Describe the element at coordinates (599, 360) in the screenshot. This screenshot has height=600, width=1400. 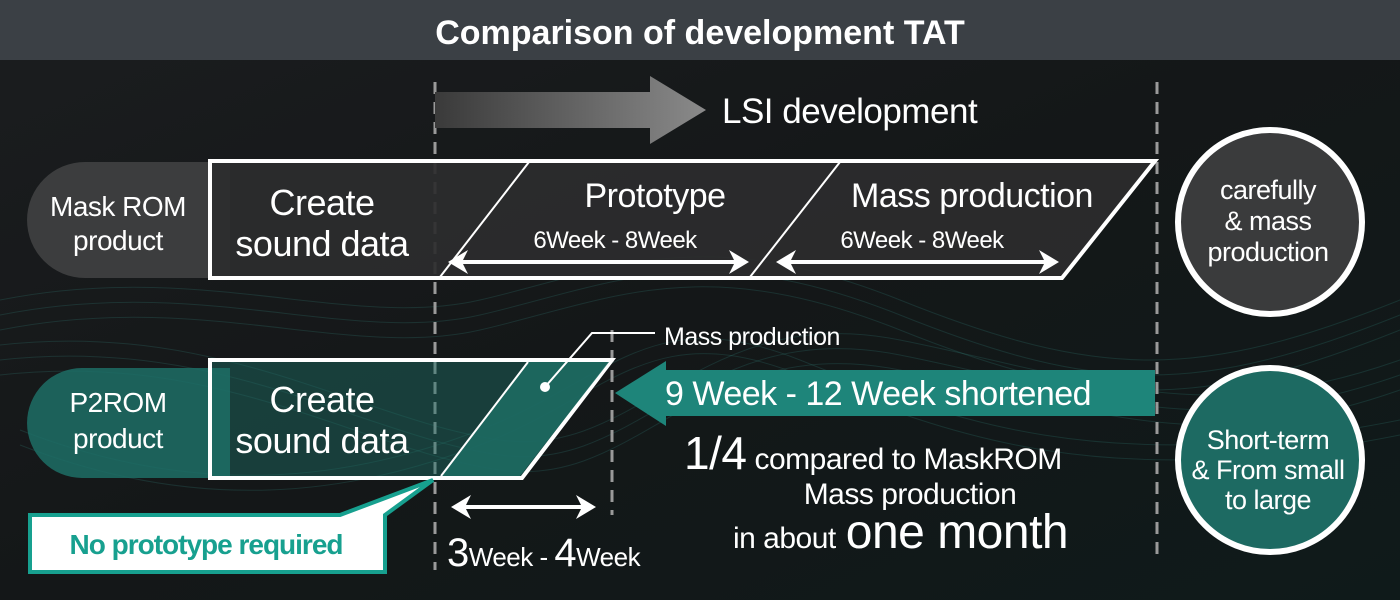
I see `mass-production-leader-line` at that location.